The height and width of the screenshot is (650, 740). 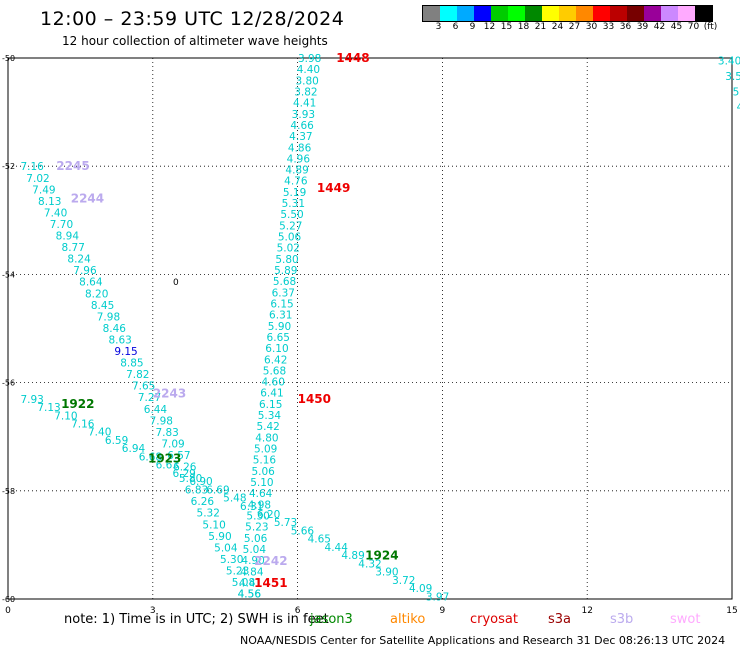 I want to click on wave-height-value: 5.50, so click(x=291, y=215).